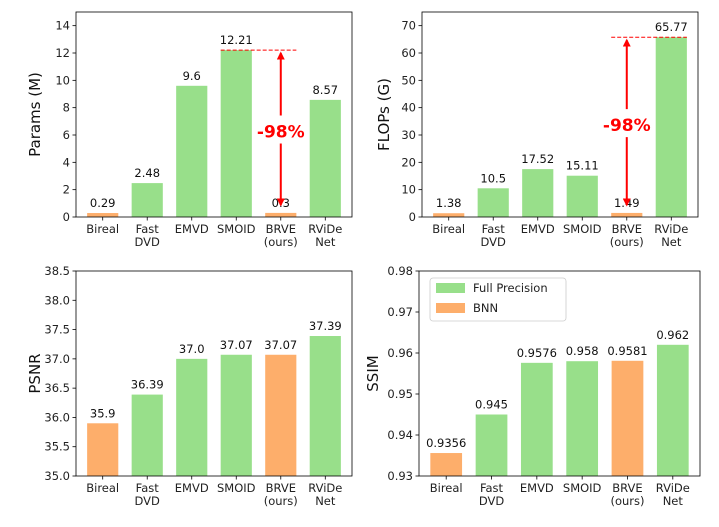  I want to click on data-label: 0.9581, so click(627, 351).